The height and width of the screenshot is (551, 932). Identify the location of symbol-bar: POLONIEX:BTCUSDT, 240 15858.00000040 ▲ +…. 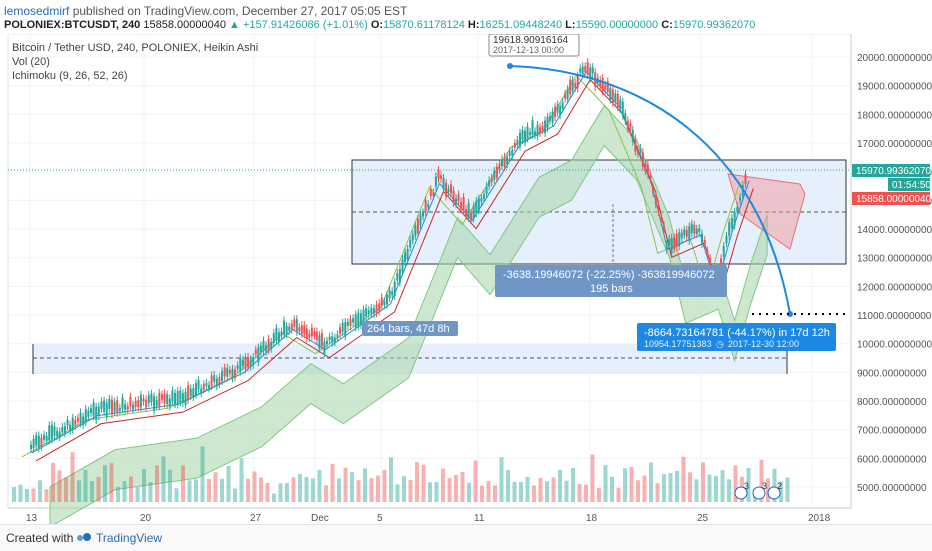
(379, 25).